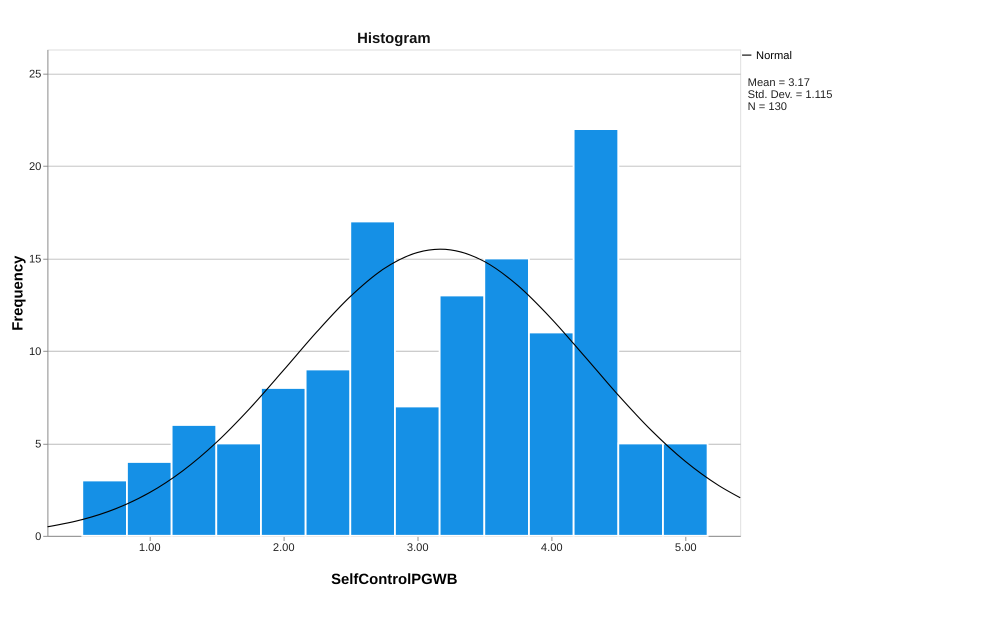  What do you see at coordinates (768, 106) in the screenshot?
I see `text: N = 130` at bounding box center [768, 106].